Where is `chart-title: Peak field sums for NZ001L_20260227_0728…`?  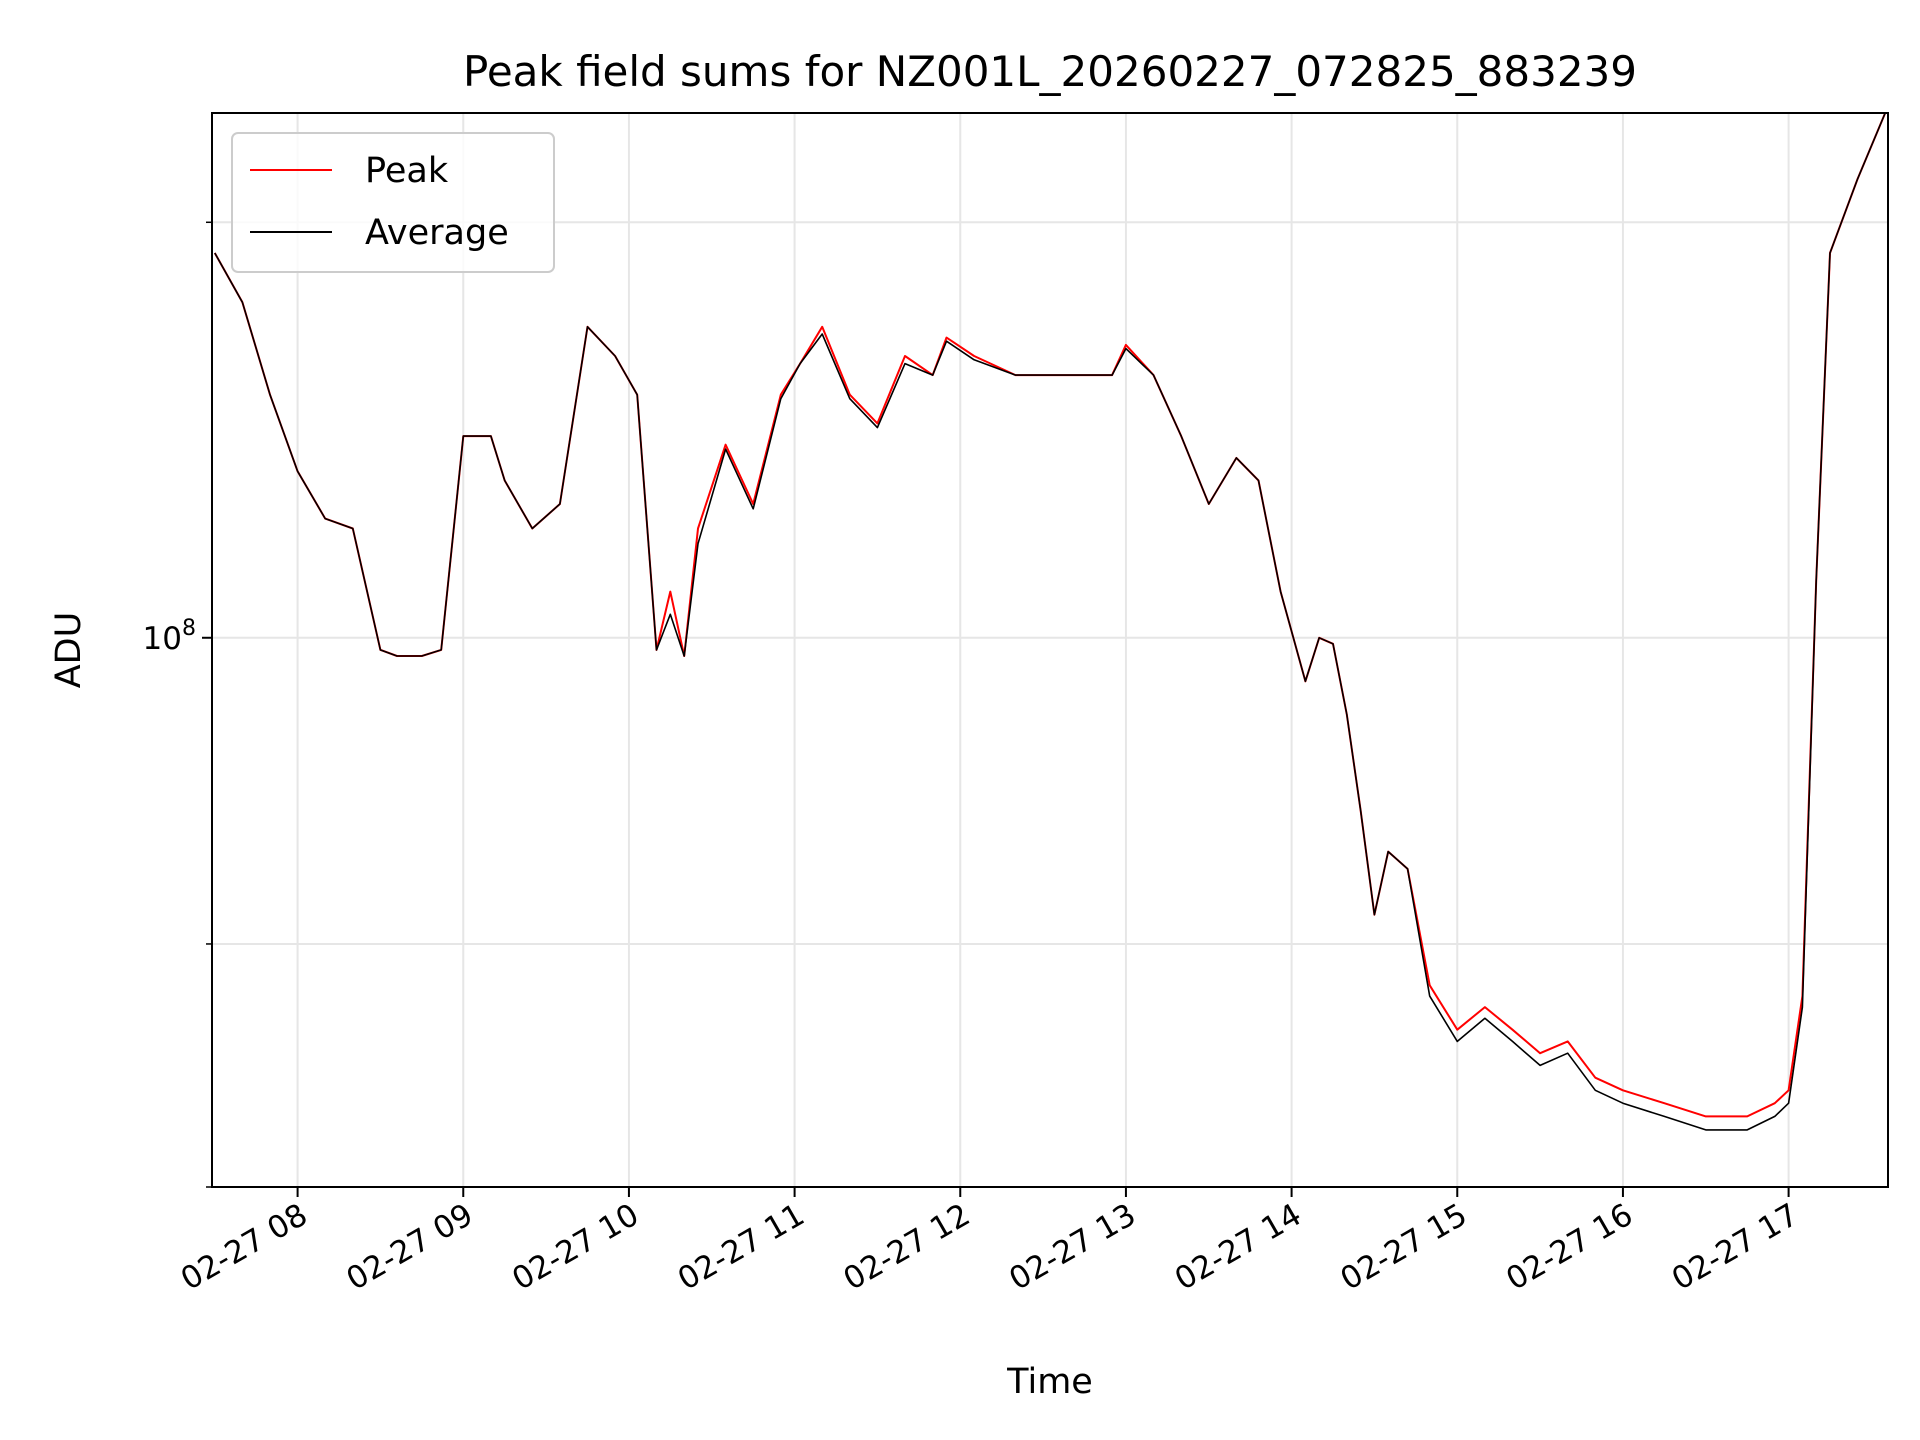
chart-title: Peak field sums for NZ001L_20260227_0728… is located at coordinates (1050, 71).